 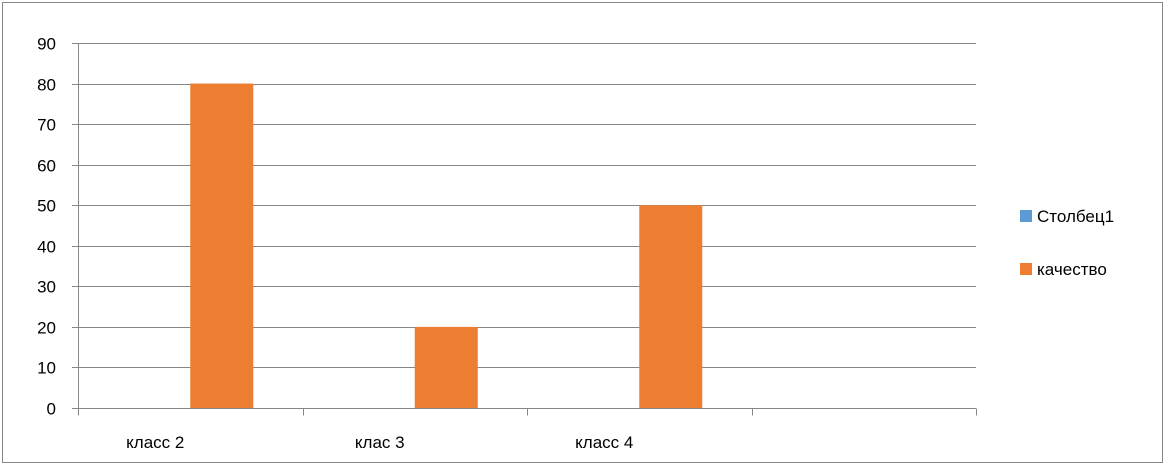 What do you see at coordinates (46, 125) in the screenshot?
I see `y-tick-label: 70` at bounding box center [46, 125].